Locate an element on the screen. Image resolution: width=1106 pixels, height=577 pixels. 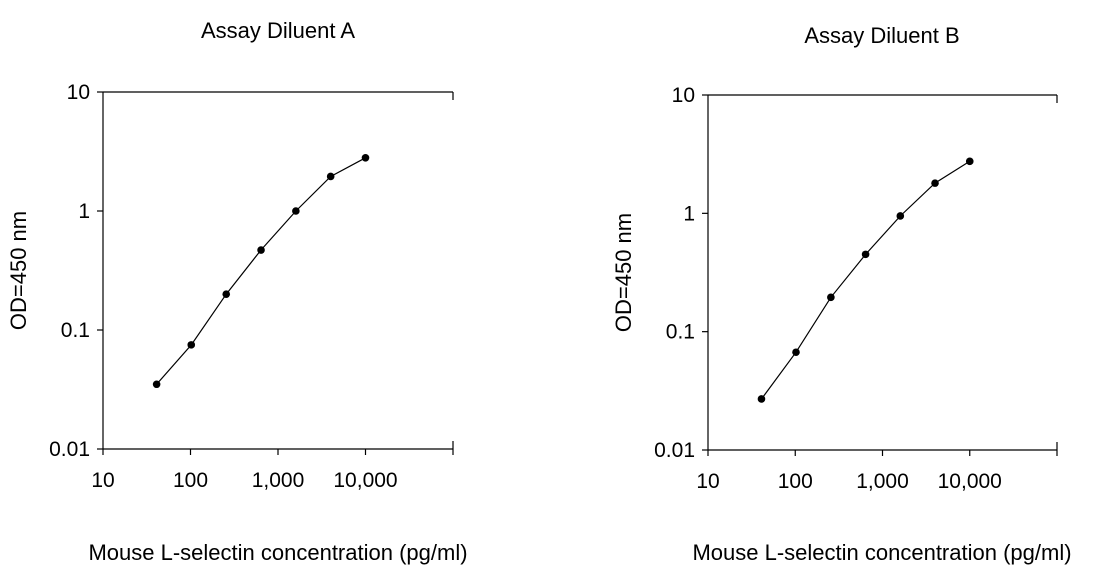
chart-title: Assay Diluent B is located at coordinates (881, 35).